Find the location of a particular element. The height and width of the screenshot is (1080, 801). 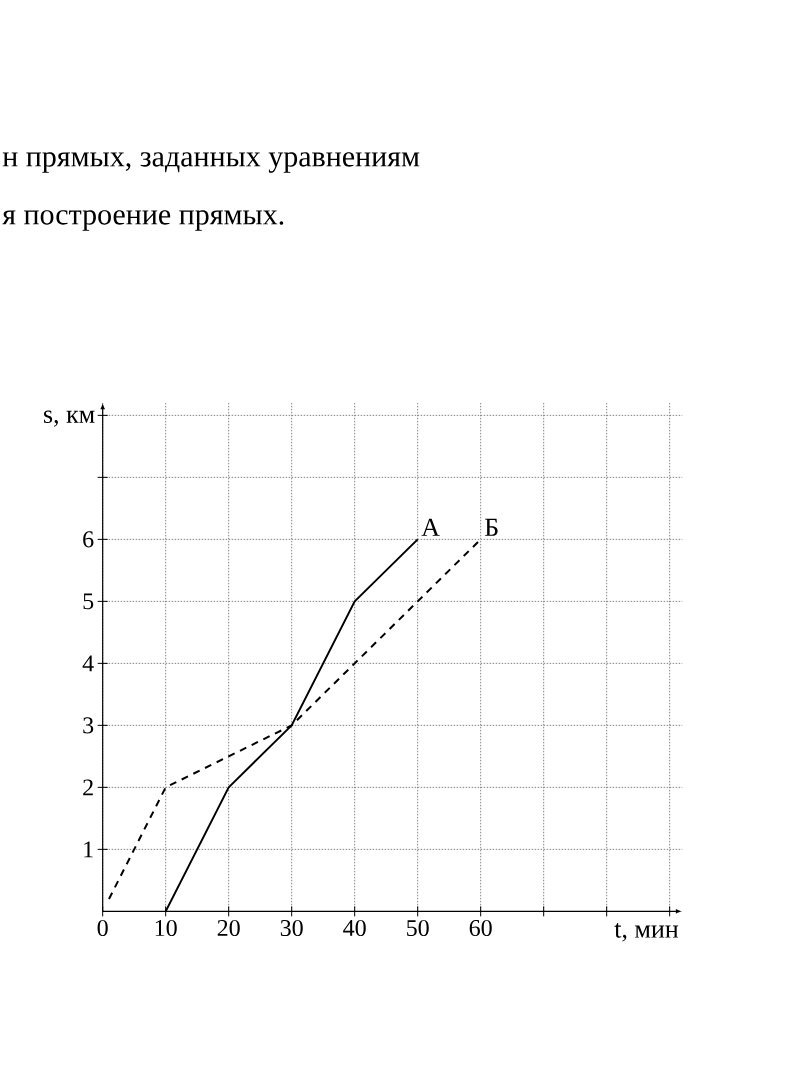

x-axis-title: t, мин is located at coordinates (646, 932).